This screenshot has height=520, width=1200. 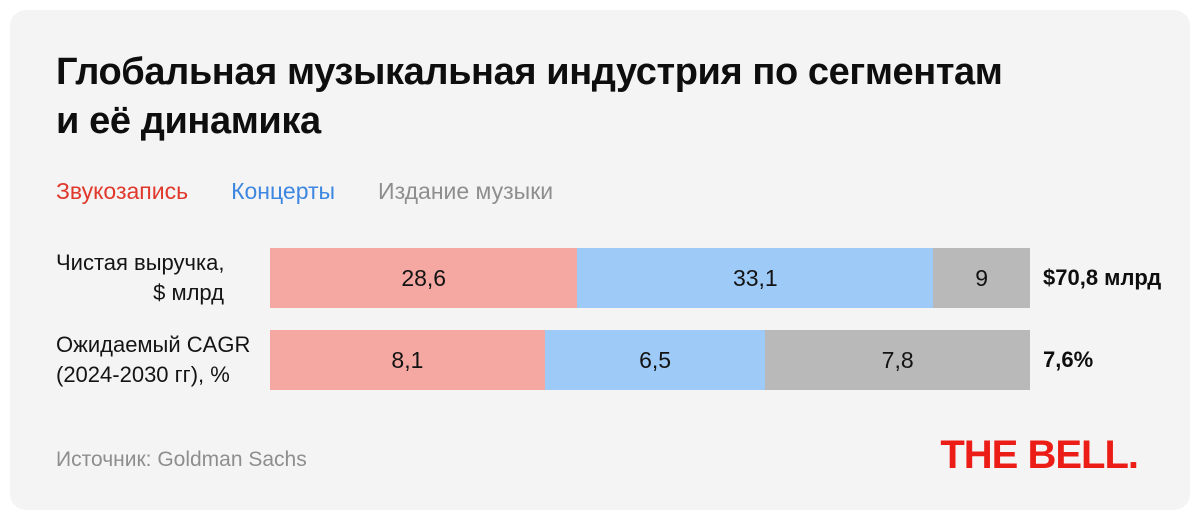 I want to click on row-label-cagr: Ожидаемый CAGR (2024-2030 гг), %, so click(x=153, y=359).